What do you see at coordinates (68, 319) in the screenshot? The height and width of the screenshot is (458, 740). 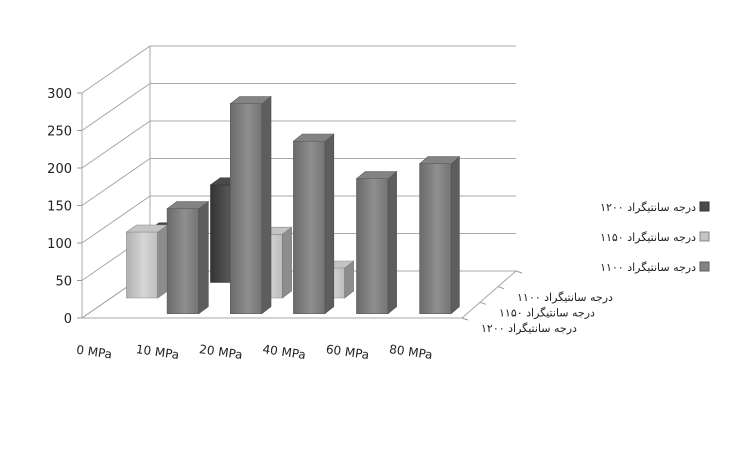 I see `y-tick-label: 0` at bounding box center [68, 319].